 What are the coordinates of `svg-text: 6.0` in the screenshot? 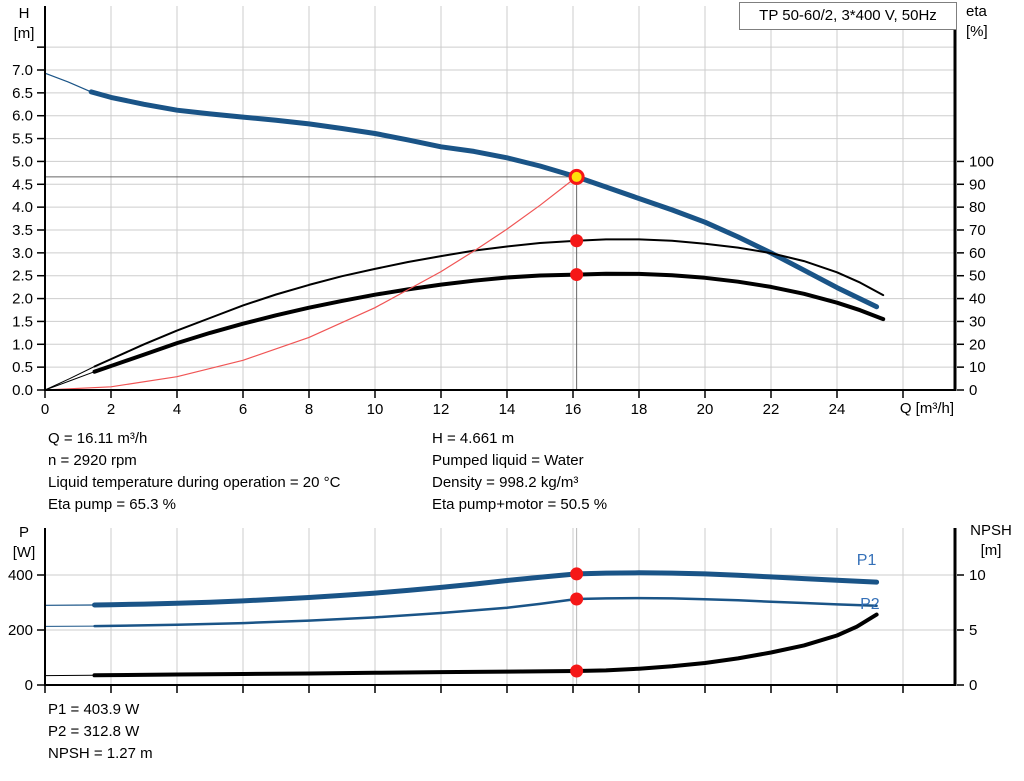 It's located at (22, 116).